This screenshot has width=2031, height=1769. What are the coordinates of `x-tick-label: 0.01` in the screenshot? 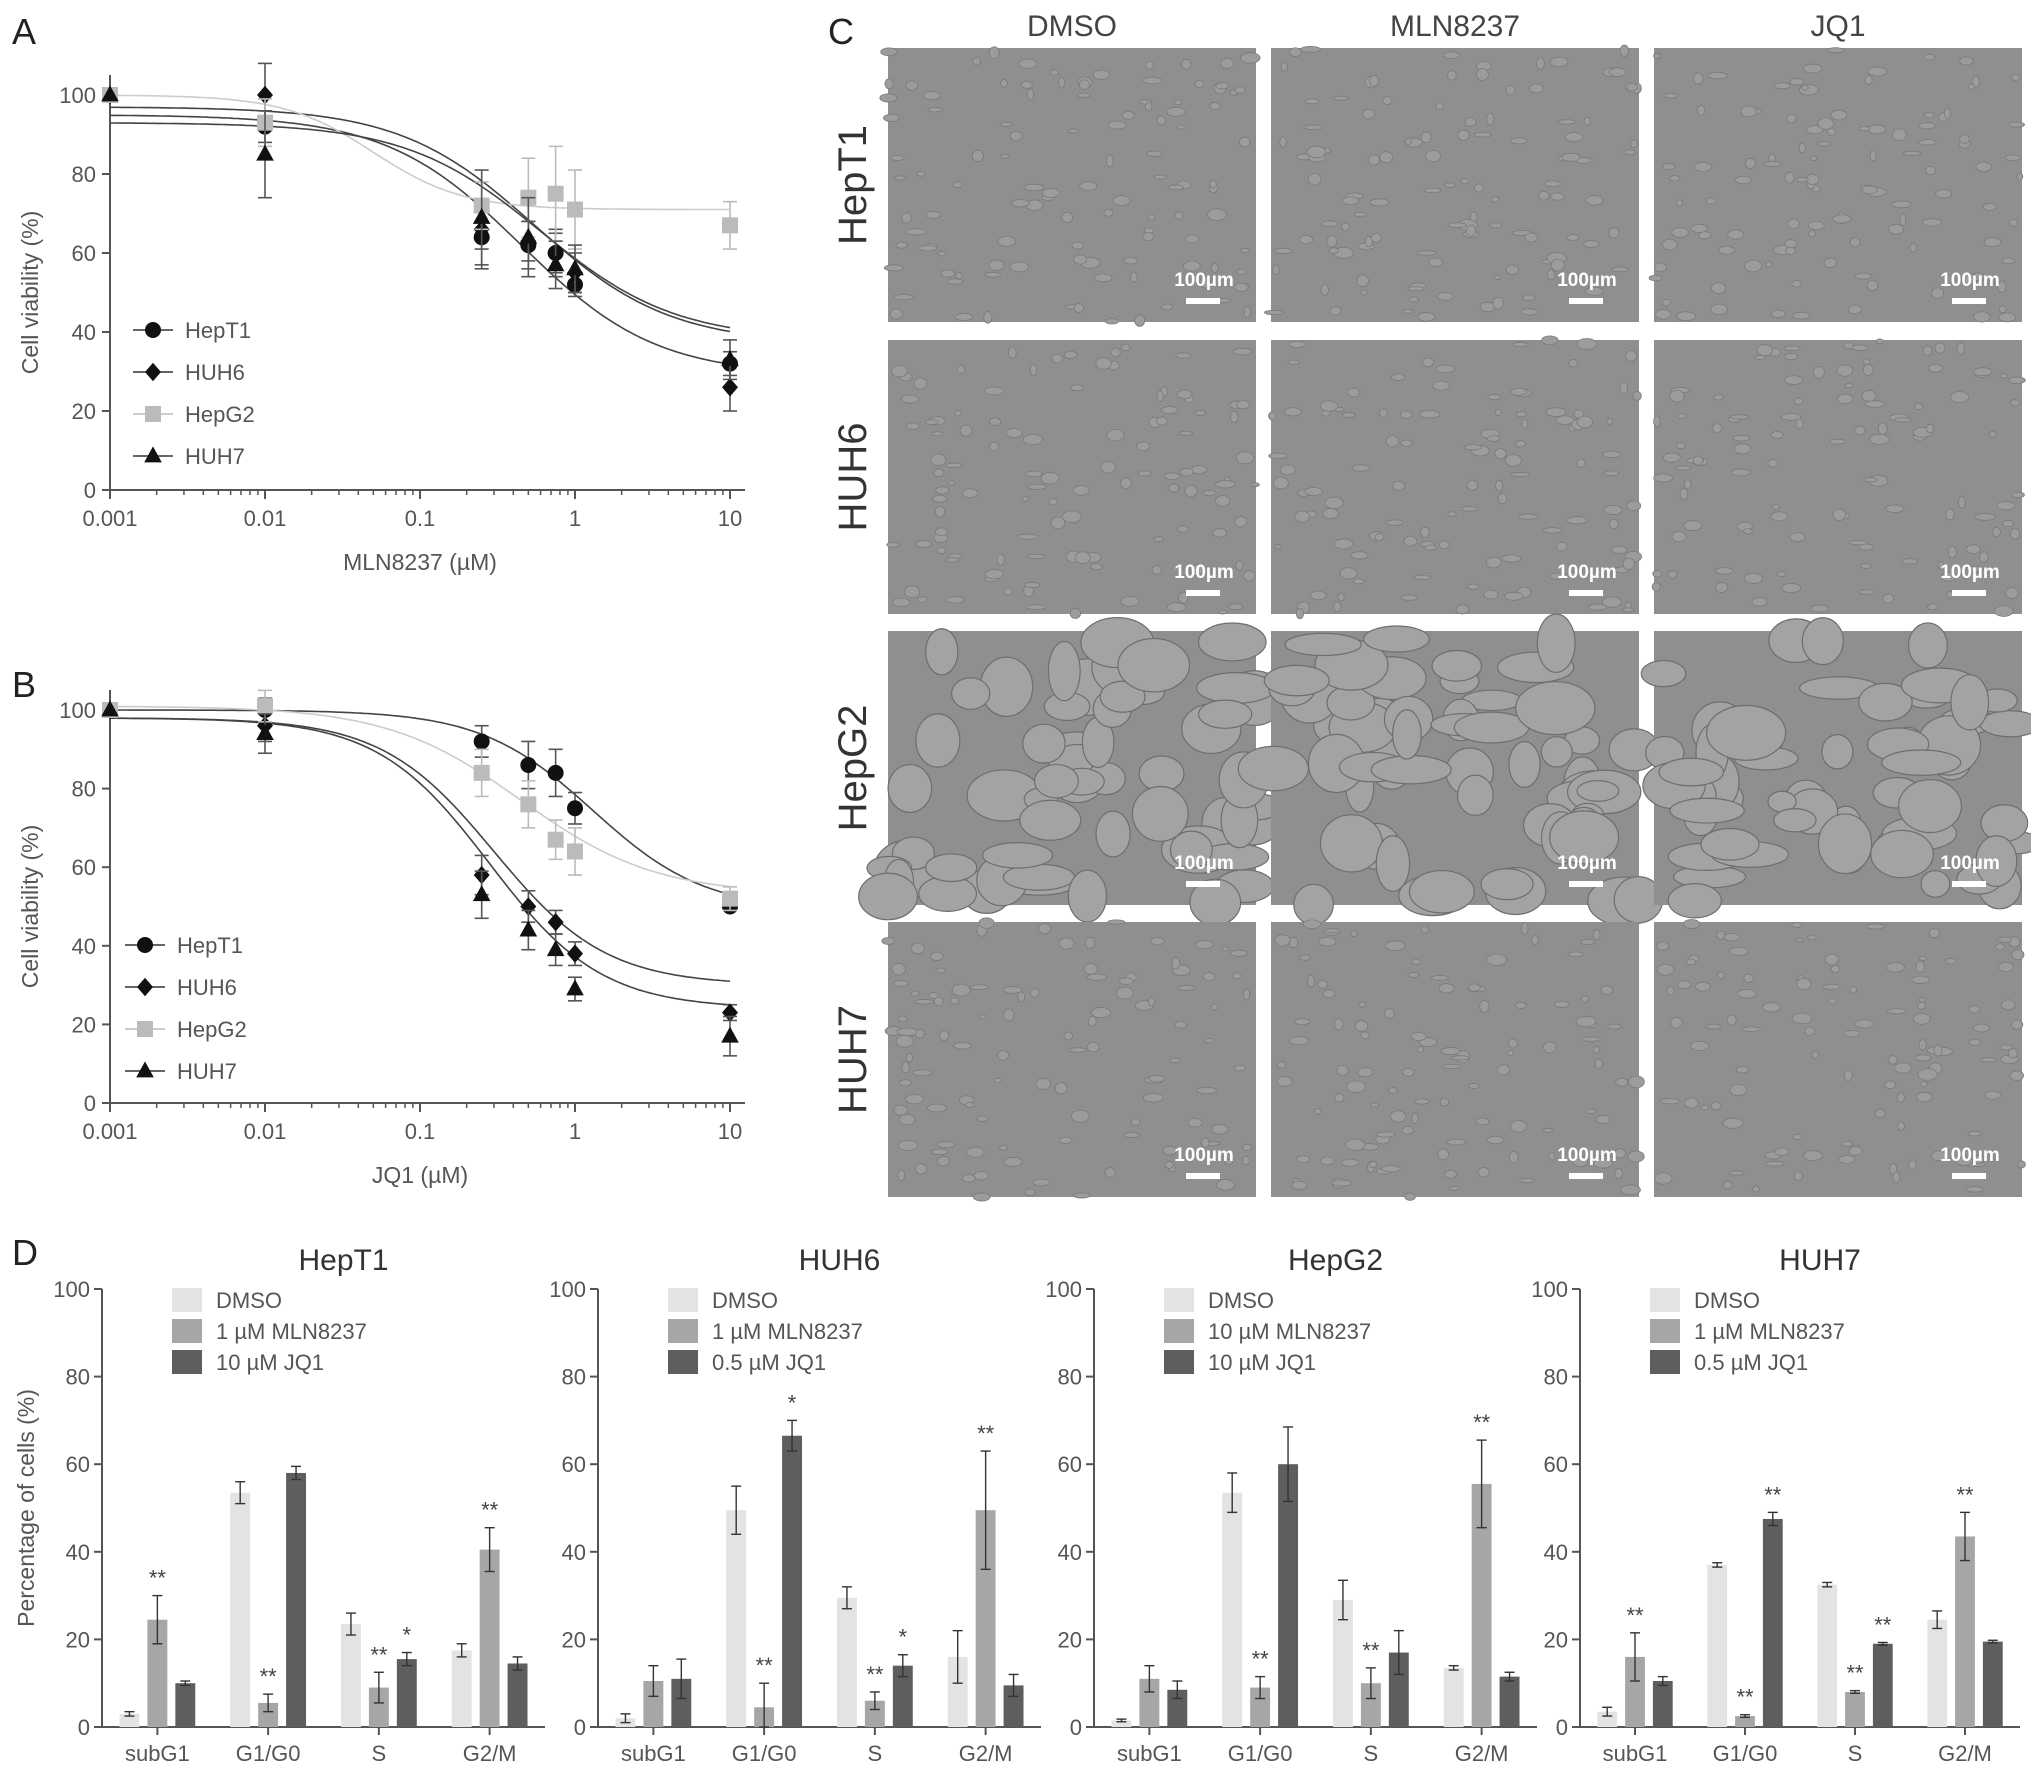 It's located at (265, 1131).